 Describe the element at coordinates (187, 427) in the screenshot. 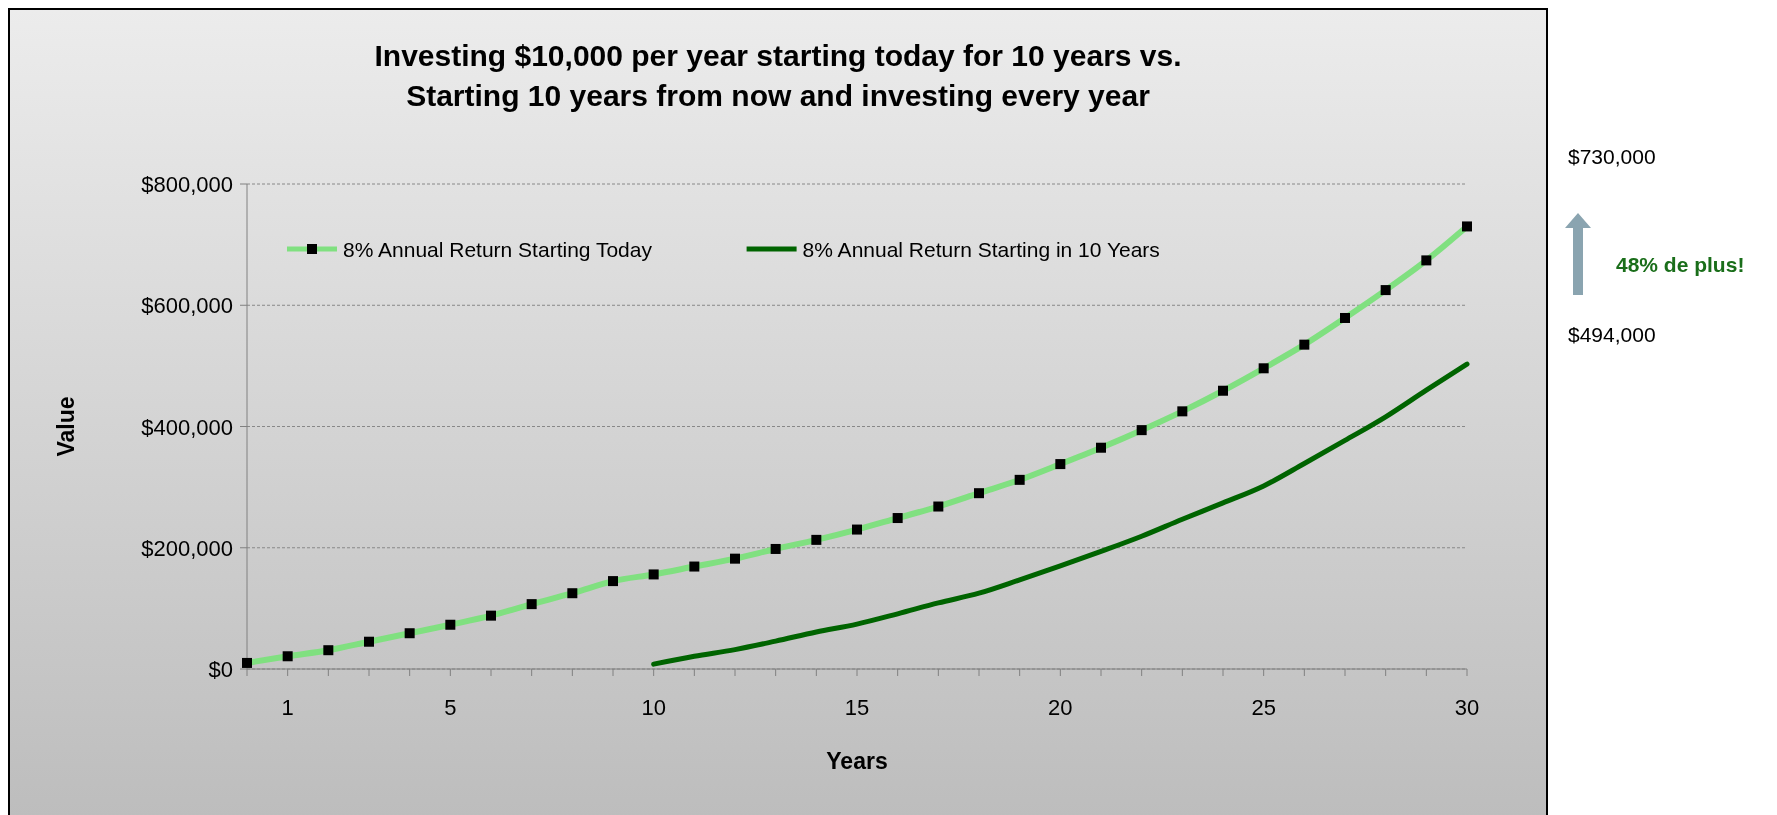

I see `y-tick-label: $400,000` at that location.